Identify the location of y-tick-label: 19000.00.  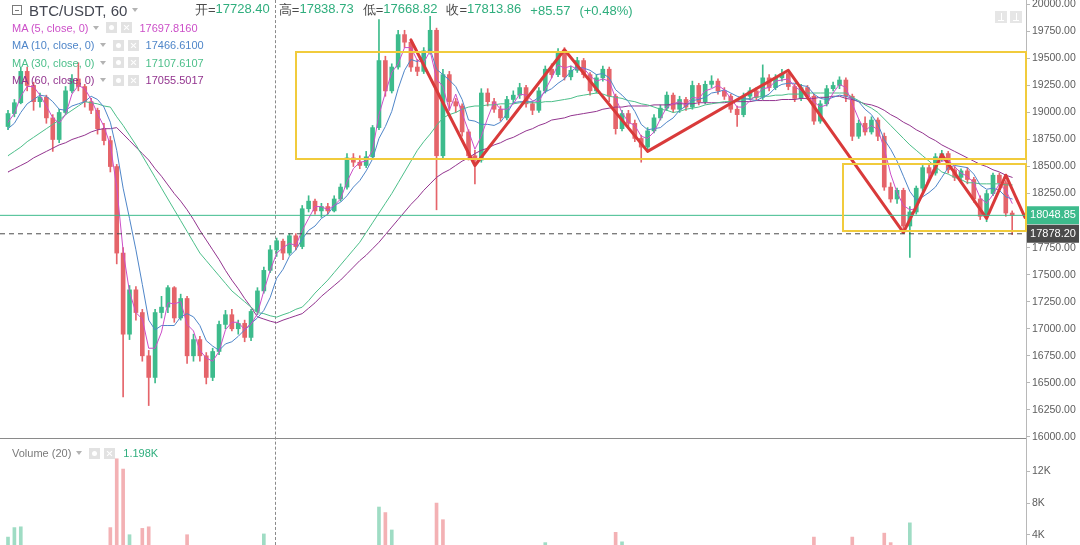
(1054, 111).